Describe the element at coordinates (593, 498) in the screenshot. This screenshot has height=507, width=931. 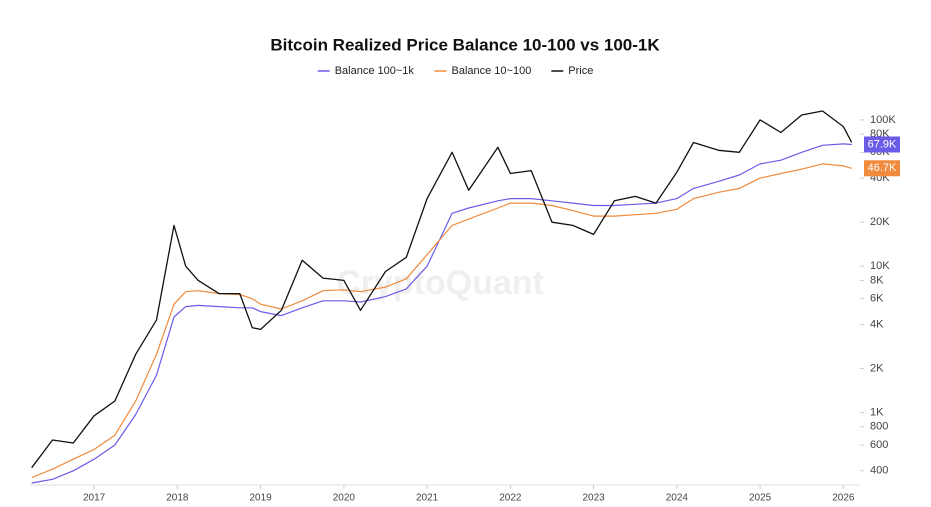
I see `x-tick-label: 2023` at that location.